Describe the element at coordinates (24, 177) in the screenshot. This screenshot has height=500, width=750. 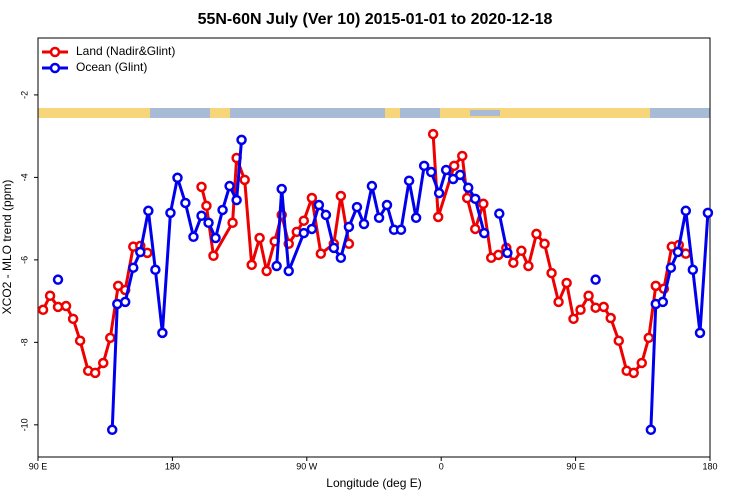
I see `y-tick-label: -4` at that location.